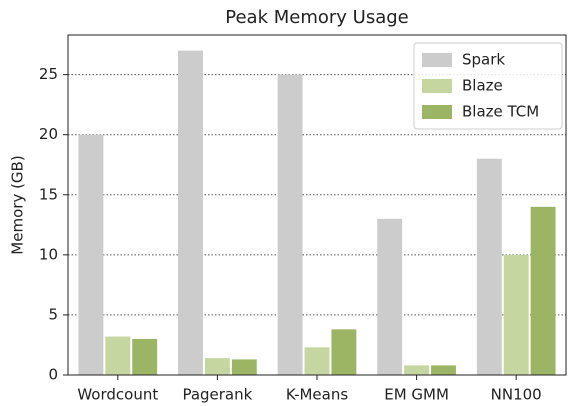 The image size is (578, 406). What do you see at coordinates (117, 395) in the screenshot?
I see `x-tick-label: Wordcount` at bounding box center [117, 395].